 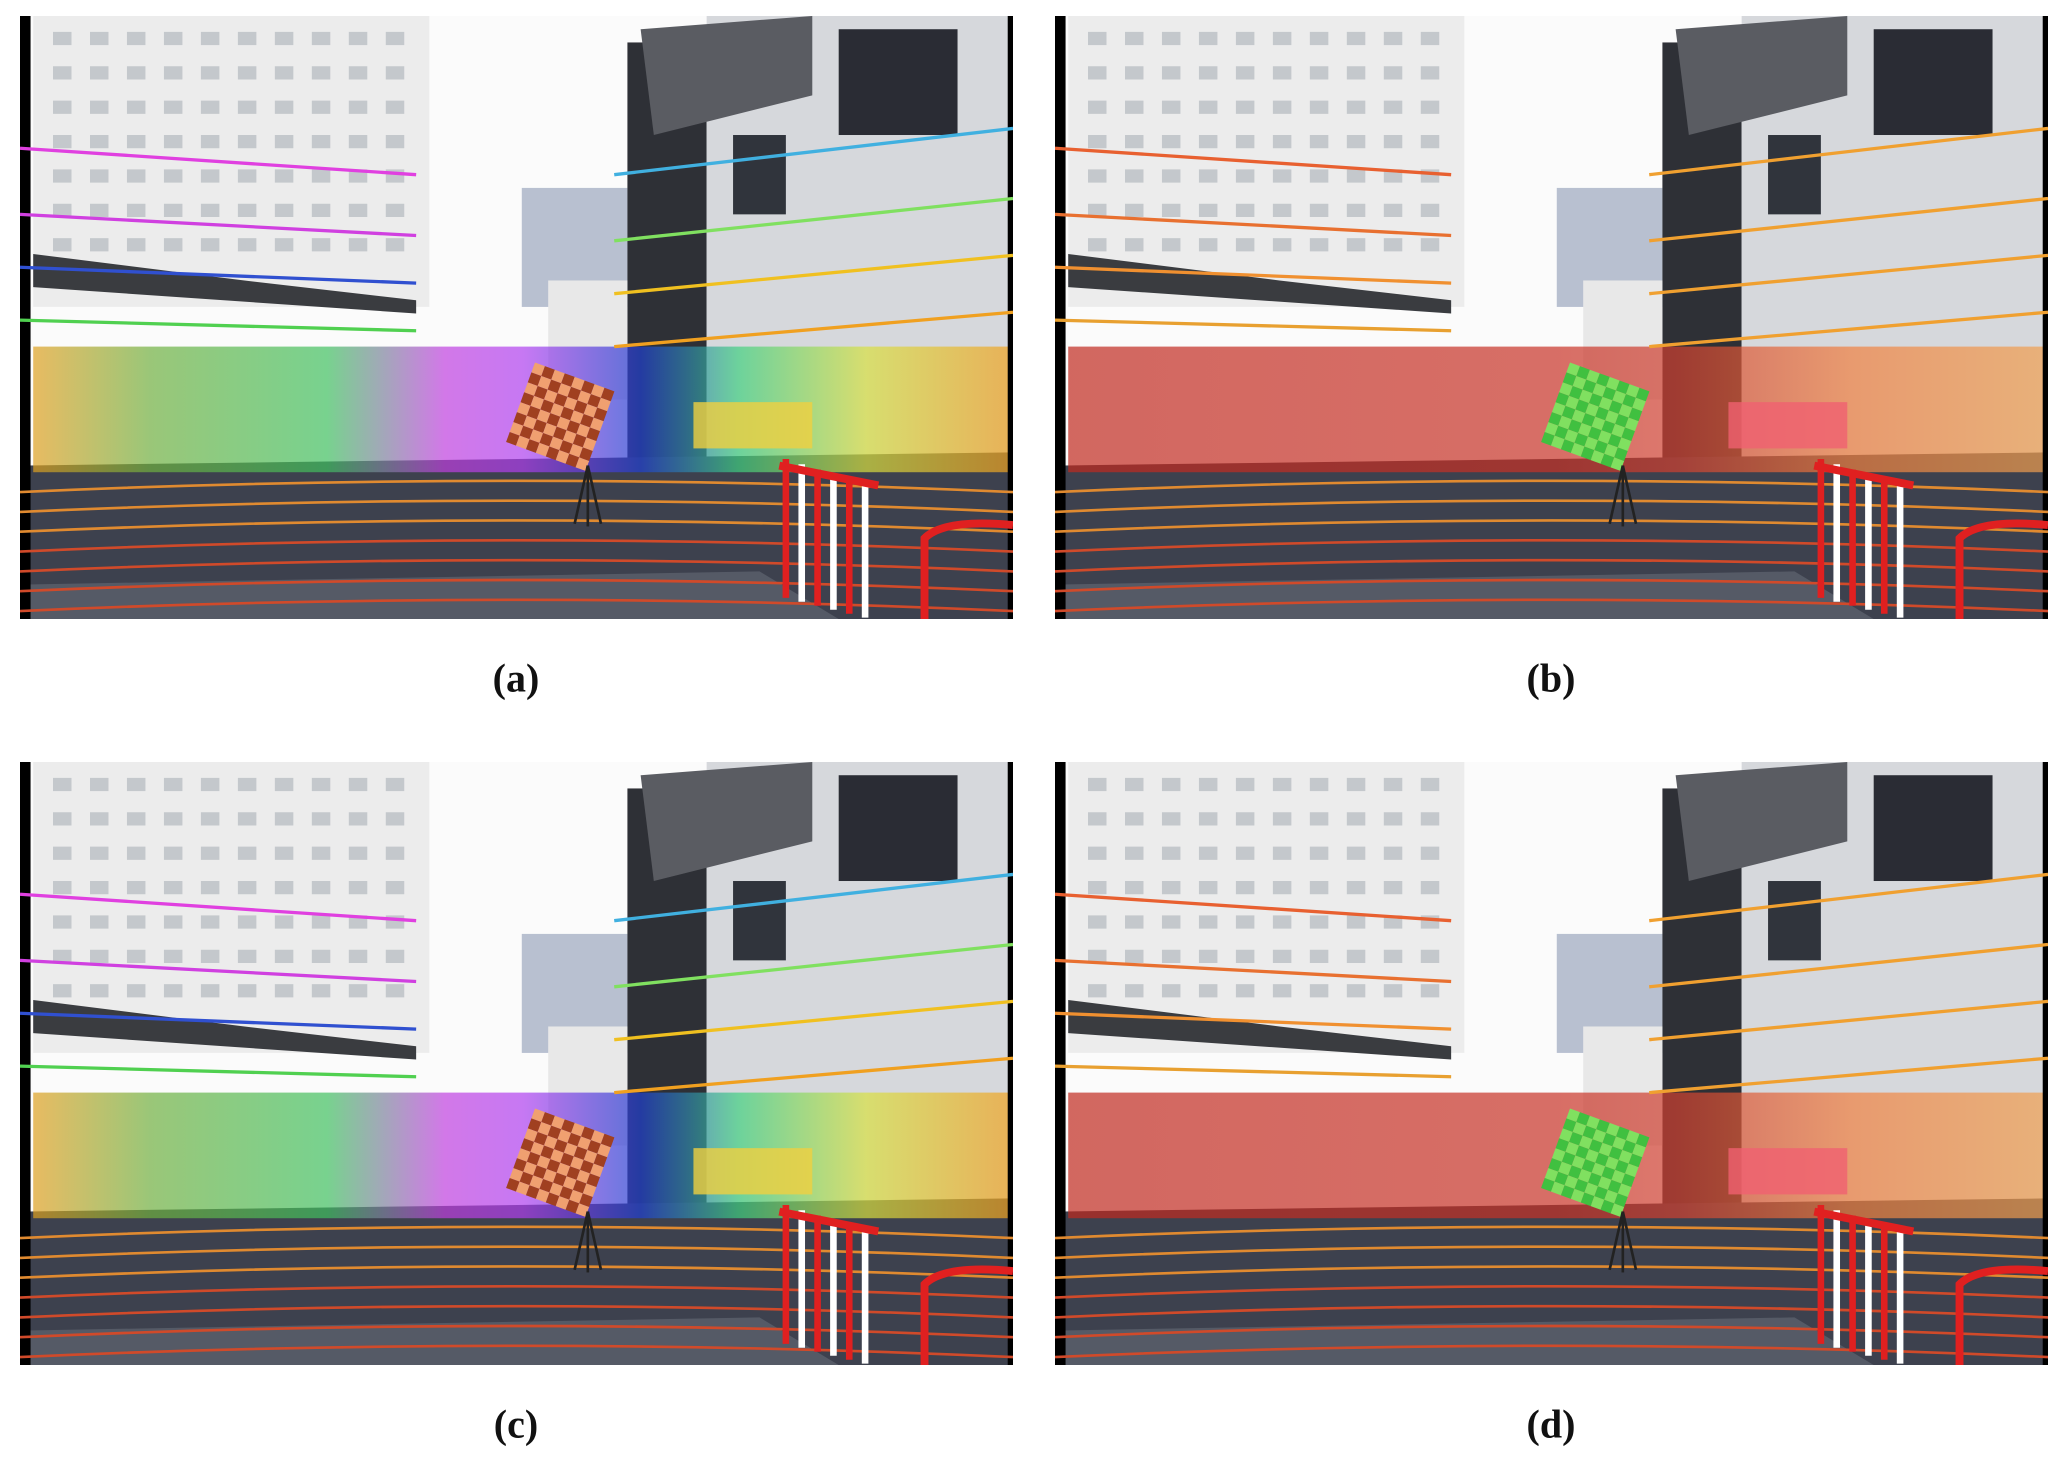 What do you see at coordinates (753, 425) in the screenshot?
I see `barrier-yellow` at bounding box center [753, 425].